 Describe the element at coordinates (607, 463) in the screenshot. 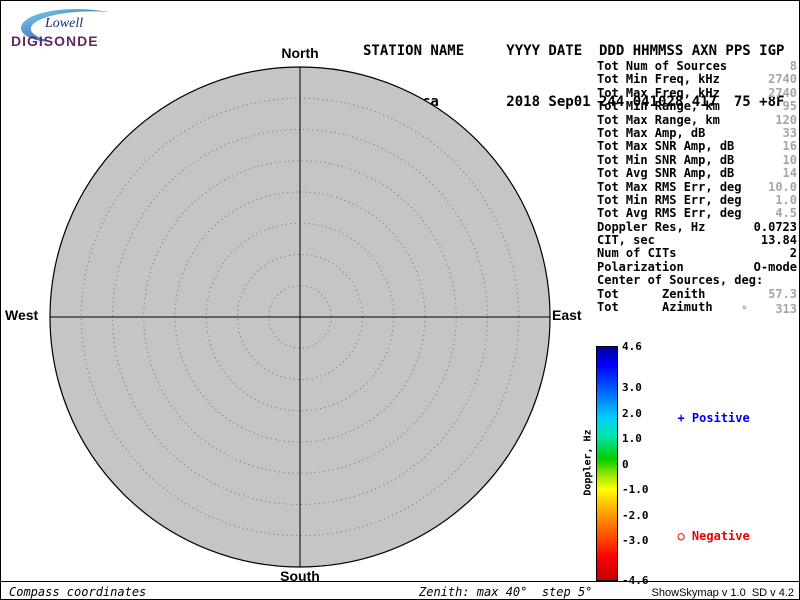

I see `colorbar-gradient` at that location.